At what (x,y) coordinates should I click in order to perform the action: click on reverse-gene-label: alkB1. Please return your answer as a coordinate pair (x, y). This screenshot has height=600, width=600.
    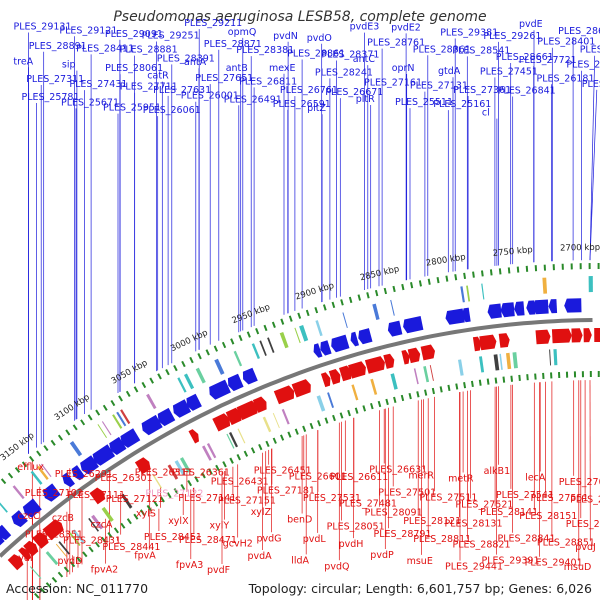
    Looking at the image, I should click on (497, 471).